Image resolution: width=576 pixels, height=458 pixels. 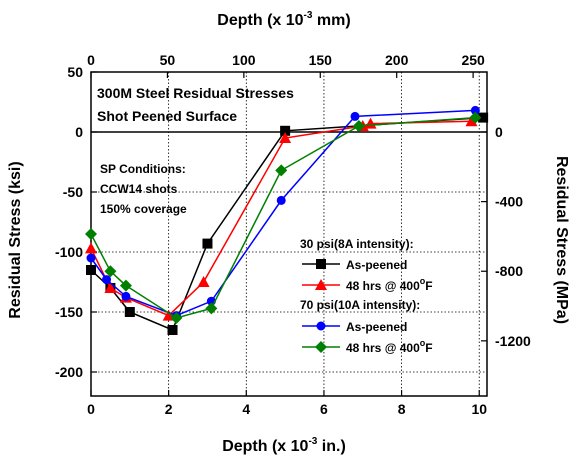 What do you see at coordinates (69, 252) in the screenshot?
I see `left-tick-label: -100` at bounding box center [69, 252].